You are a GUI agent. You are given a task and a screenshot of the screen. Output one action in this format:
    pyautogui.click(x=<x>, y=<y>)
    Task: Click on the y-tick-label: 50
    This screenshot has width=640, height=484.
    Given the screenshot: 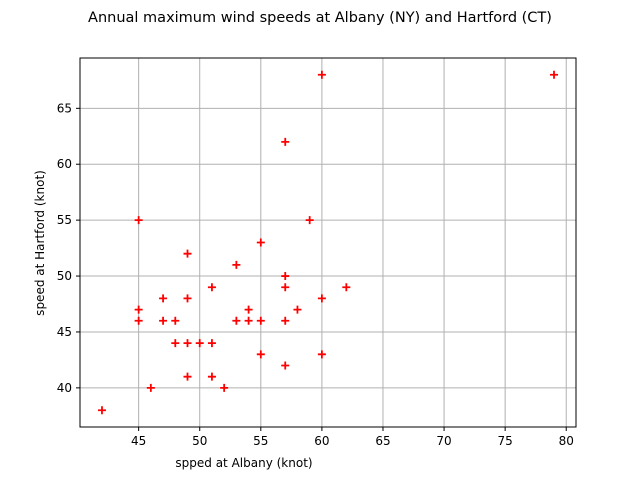 What is the action you would take?
    pyautogui.click(x=64, y=276)
    